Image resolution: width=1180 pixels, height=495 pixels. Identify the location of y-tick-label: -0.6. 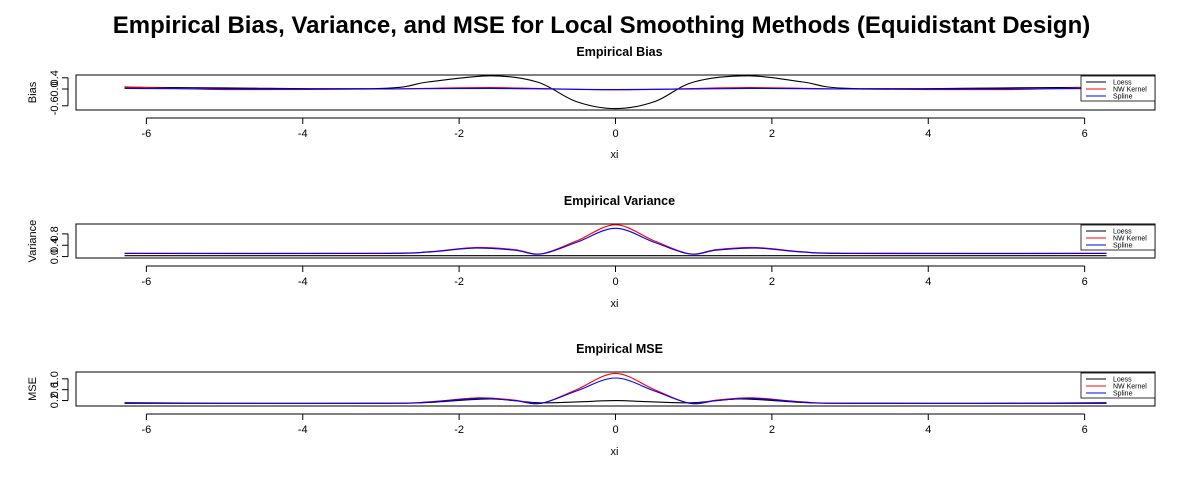
(55, 105).